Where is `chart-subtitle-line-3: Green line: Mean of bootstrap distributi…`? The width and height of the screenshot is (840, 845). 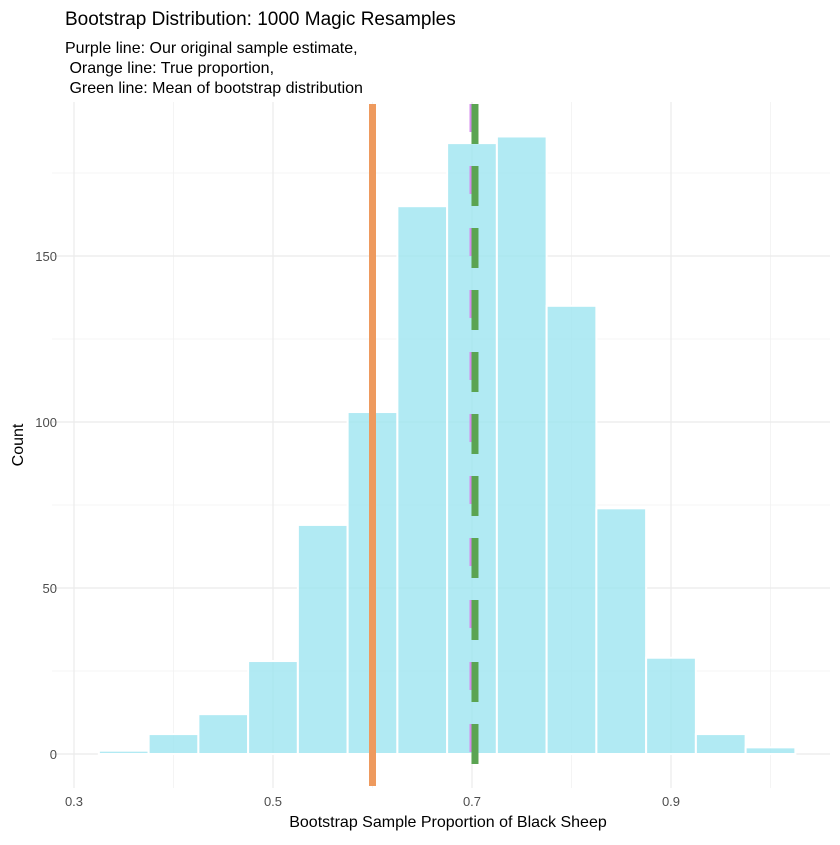
chart-subtitle-line-3: Green line: Mean of bootstrap distributi… is located at coordinates (214, 88).